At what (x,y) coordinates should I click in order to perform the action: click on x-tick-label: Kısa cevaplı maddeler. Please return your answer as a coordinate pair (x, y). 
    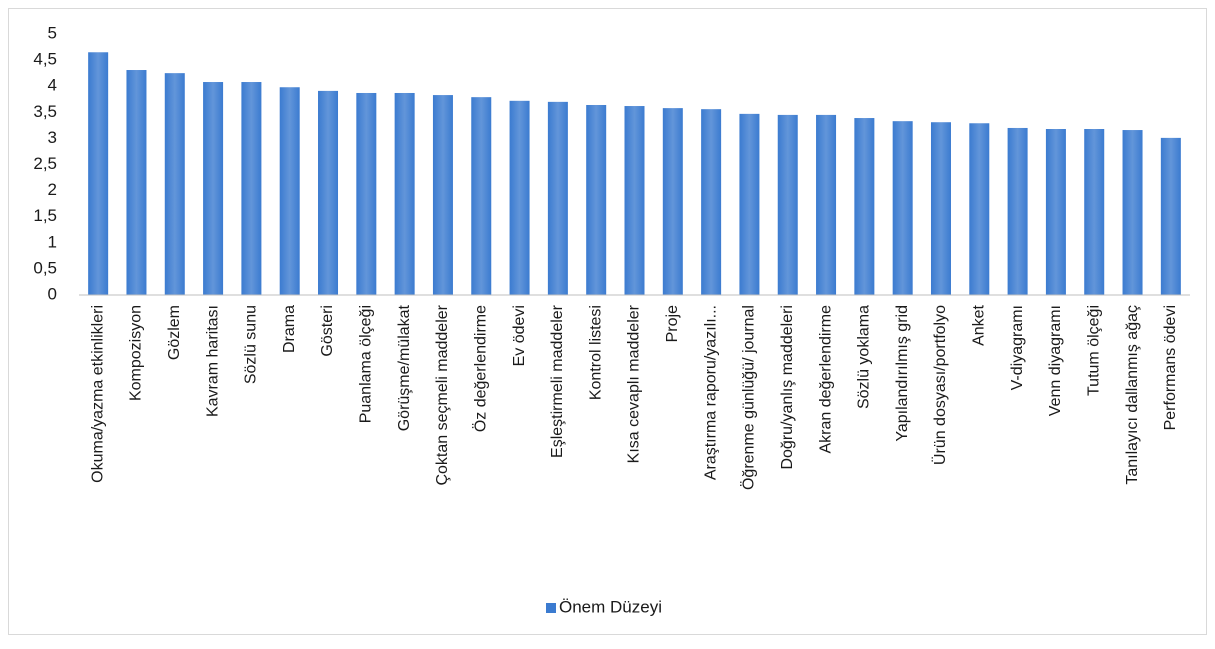
    Looking at the image, I should click on (634, 383).